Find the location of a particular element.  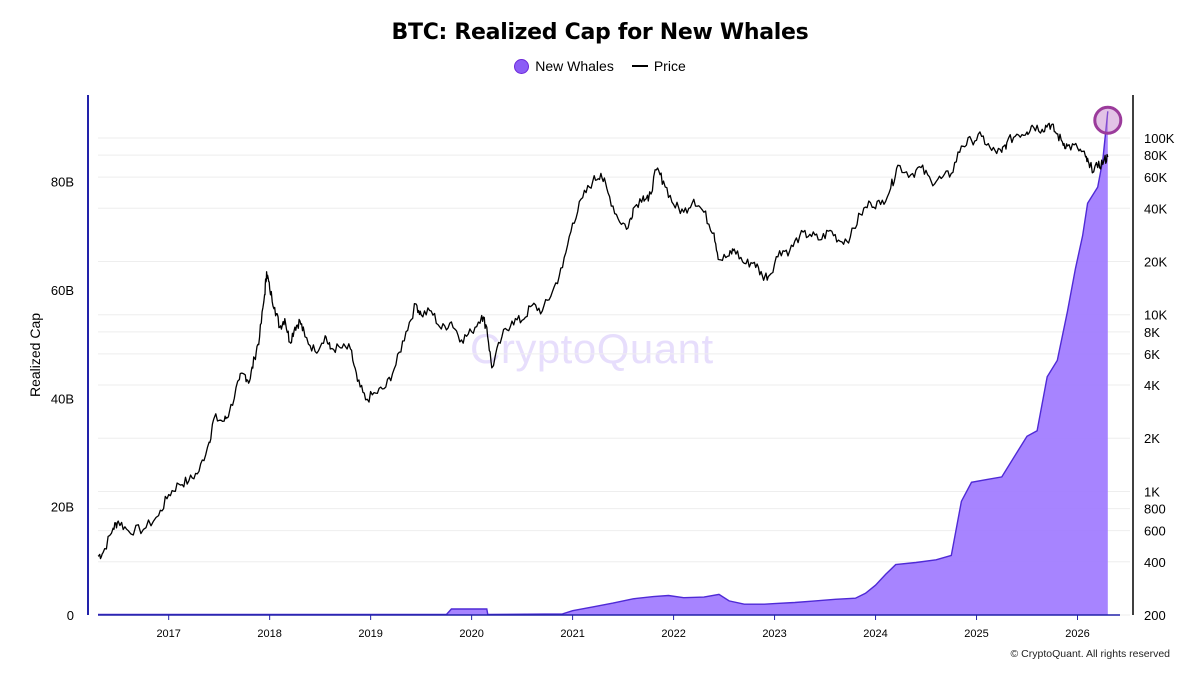

legend-item-price: Price is located at coordinates (658, 66).